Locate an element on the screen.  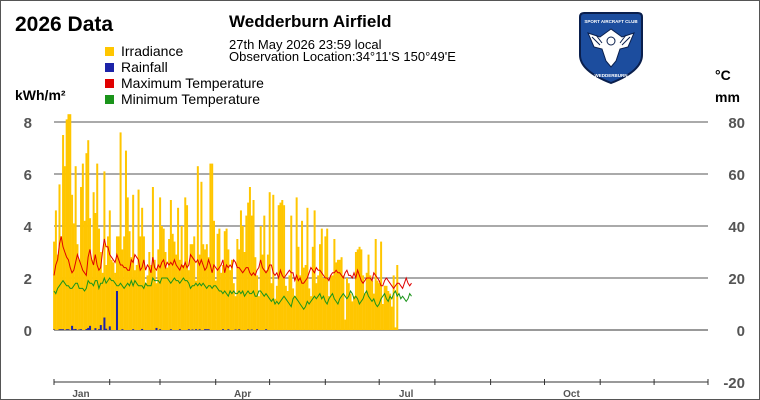
legend-swatch-max-temp is located at coordinates (109, 83).